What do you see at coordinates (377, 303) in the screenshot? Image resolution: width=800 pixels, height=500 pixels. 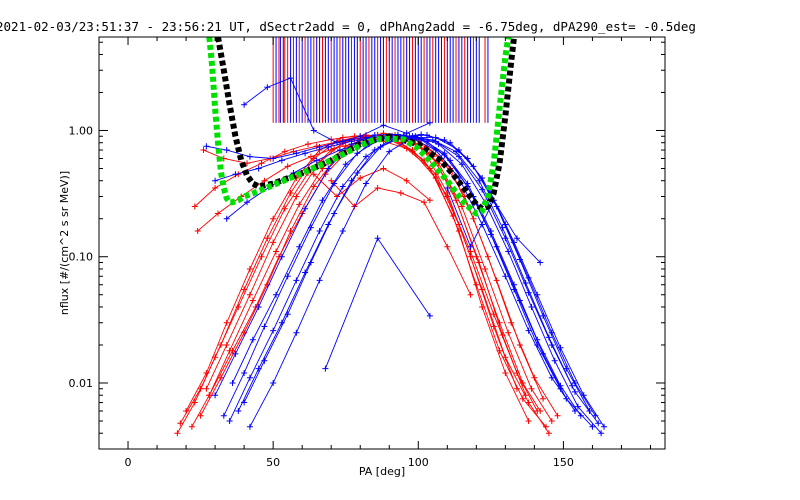 I see `blue-curve-line` at bounding box center [377, 303].